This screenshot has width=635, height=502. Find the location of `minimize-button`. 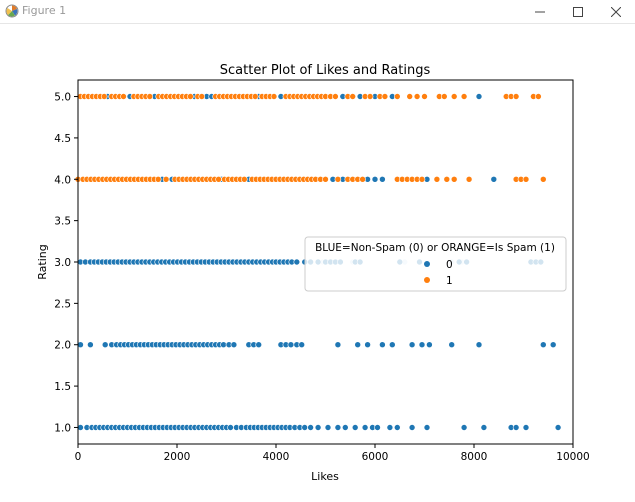

minimize-button is located at coordinates (540, 11).